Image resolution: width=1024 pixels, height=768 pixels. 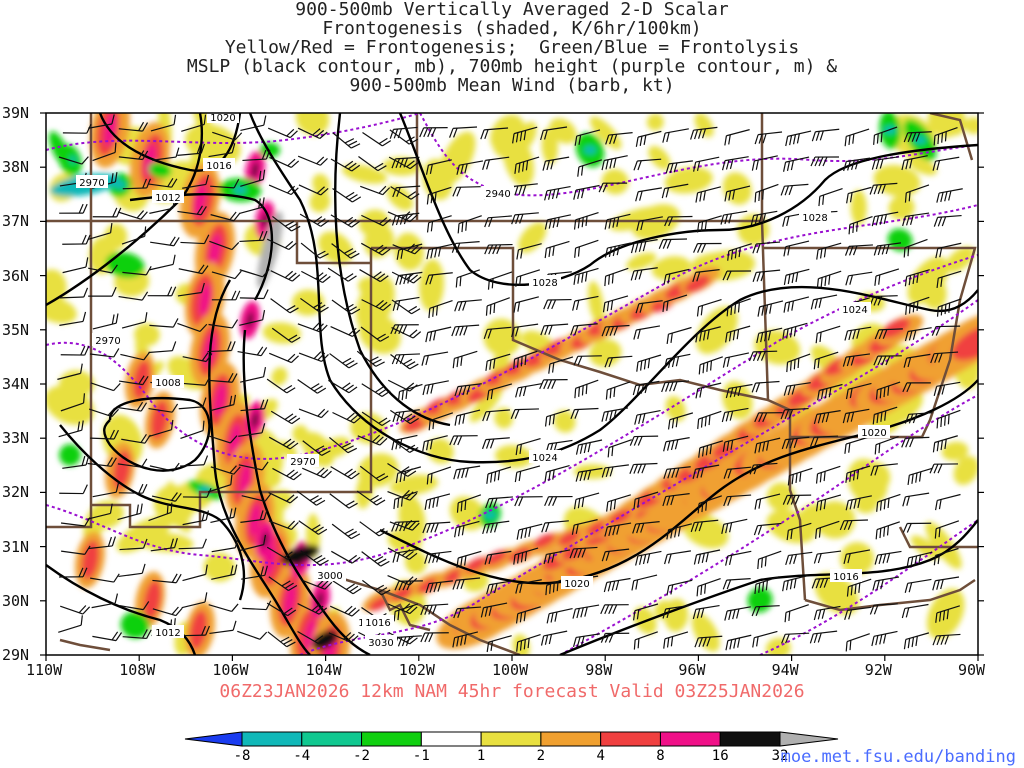 What do you see at coordinates (16, 384) in the screenshot?
I see `lat-tick-label: 34N` at bounding box center [16, 384].